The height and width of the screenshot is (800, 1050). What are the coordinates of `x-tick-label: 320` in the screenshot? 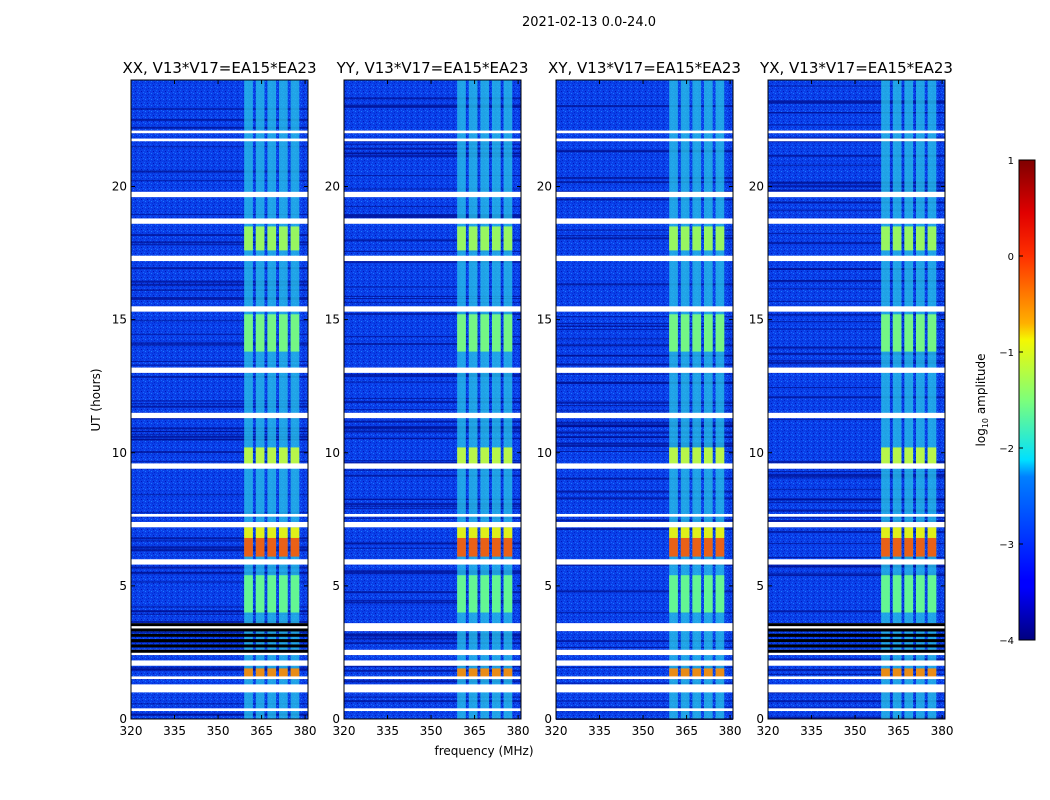 It's located at (556, 731).